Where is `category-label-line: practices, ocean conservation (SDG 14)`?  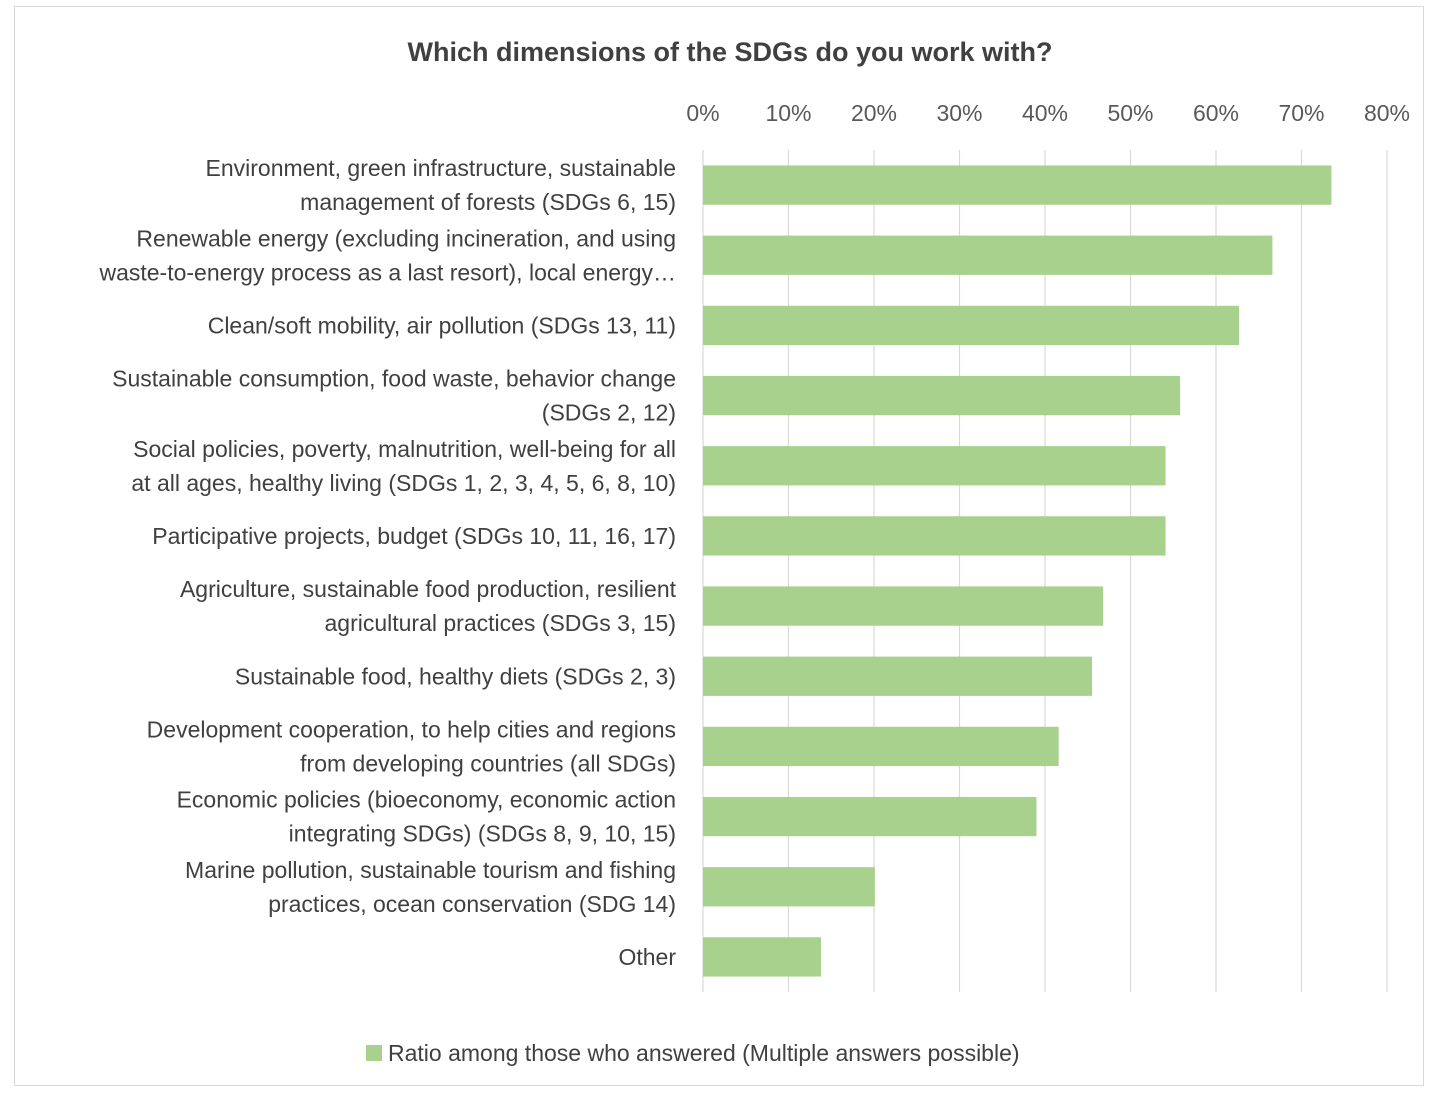
category-label-line: practices, ocean conservation (SDG 14) is located at coordinates (472, 904).